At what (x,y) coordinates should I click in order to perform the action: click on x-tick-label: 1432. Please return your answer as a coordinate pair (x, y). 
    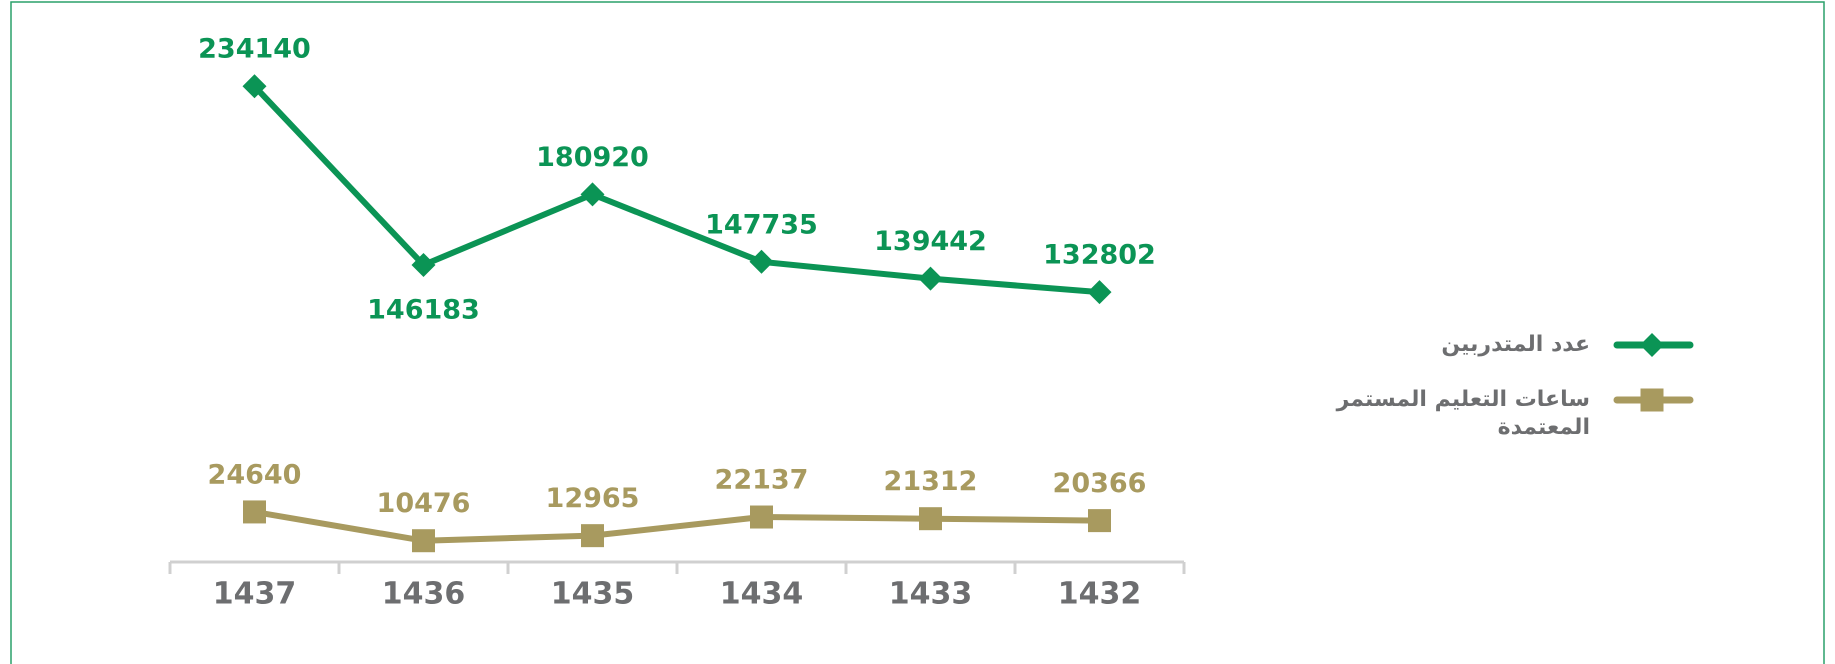
    Looking at the image, I should click on (1100, 594).